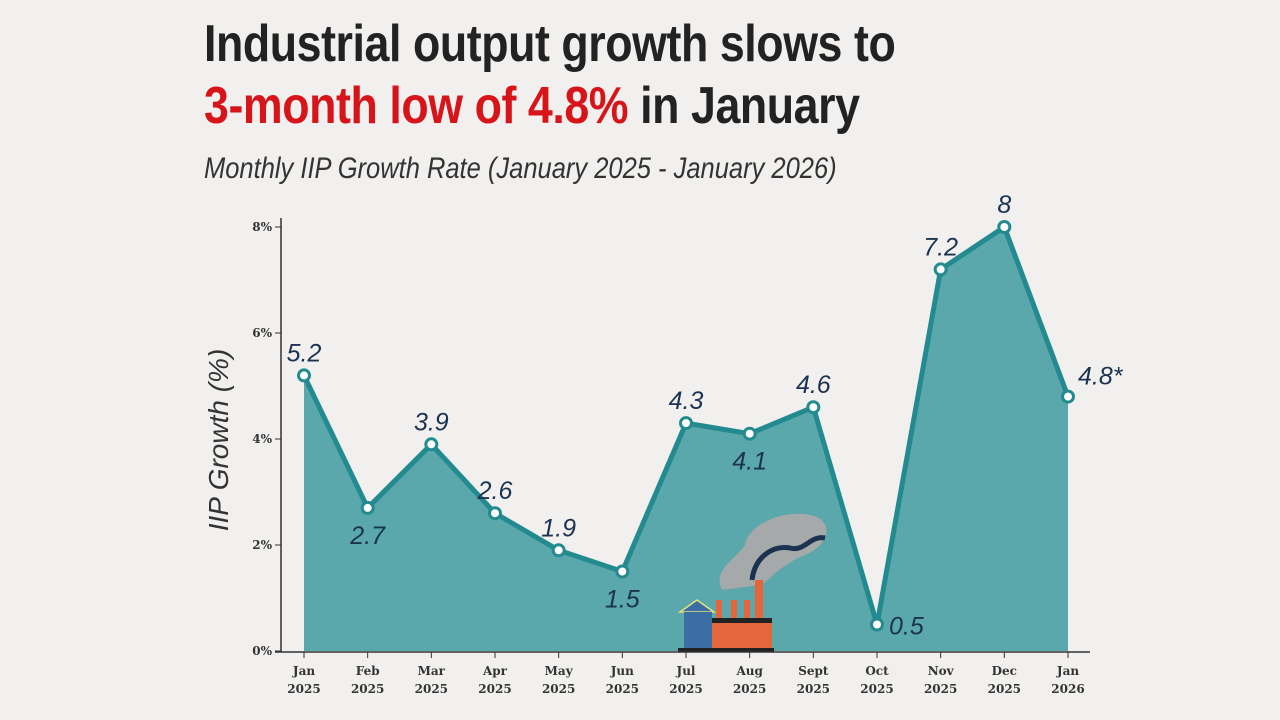 Image resolution: width=1280 pixels, height=720 pixels. I want to click on headline-rest: in January, so click(744, 106).